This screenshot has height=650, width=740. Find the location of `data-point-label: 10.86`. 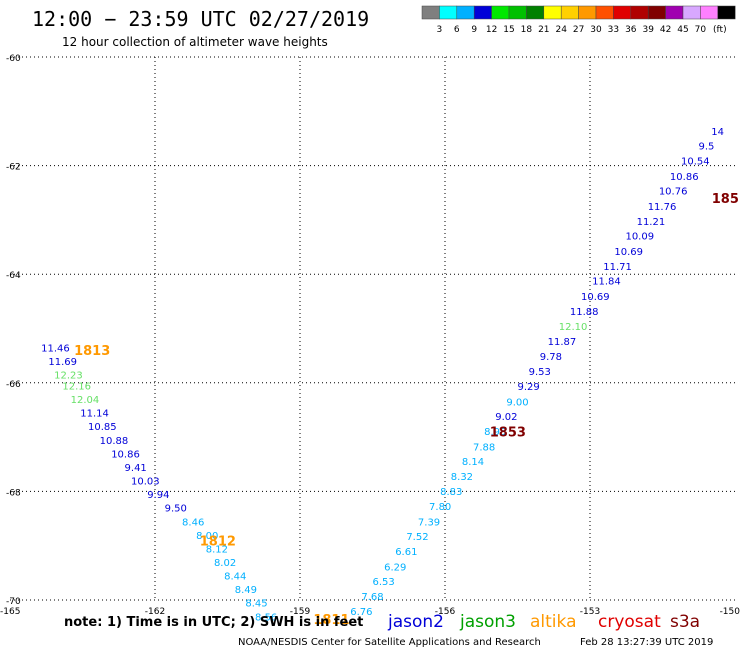

data-point-label: 10.86 is located at coordinates (125, 454).